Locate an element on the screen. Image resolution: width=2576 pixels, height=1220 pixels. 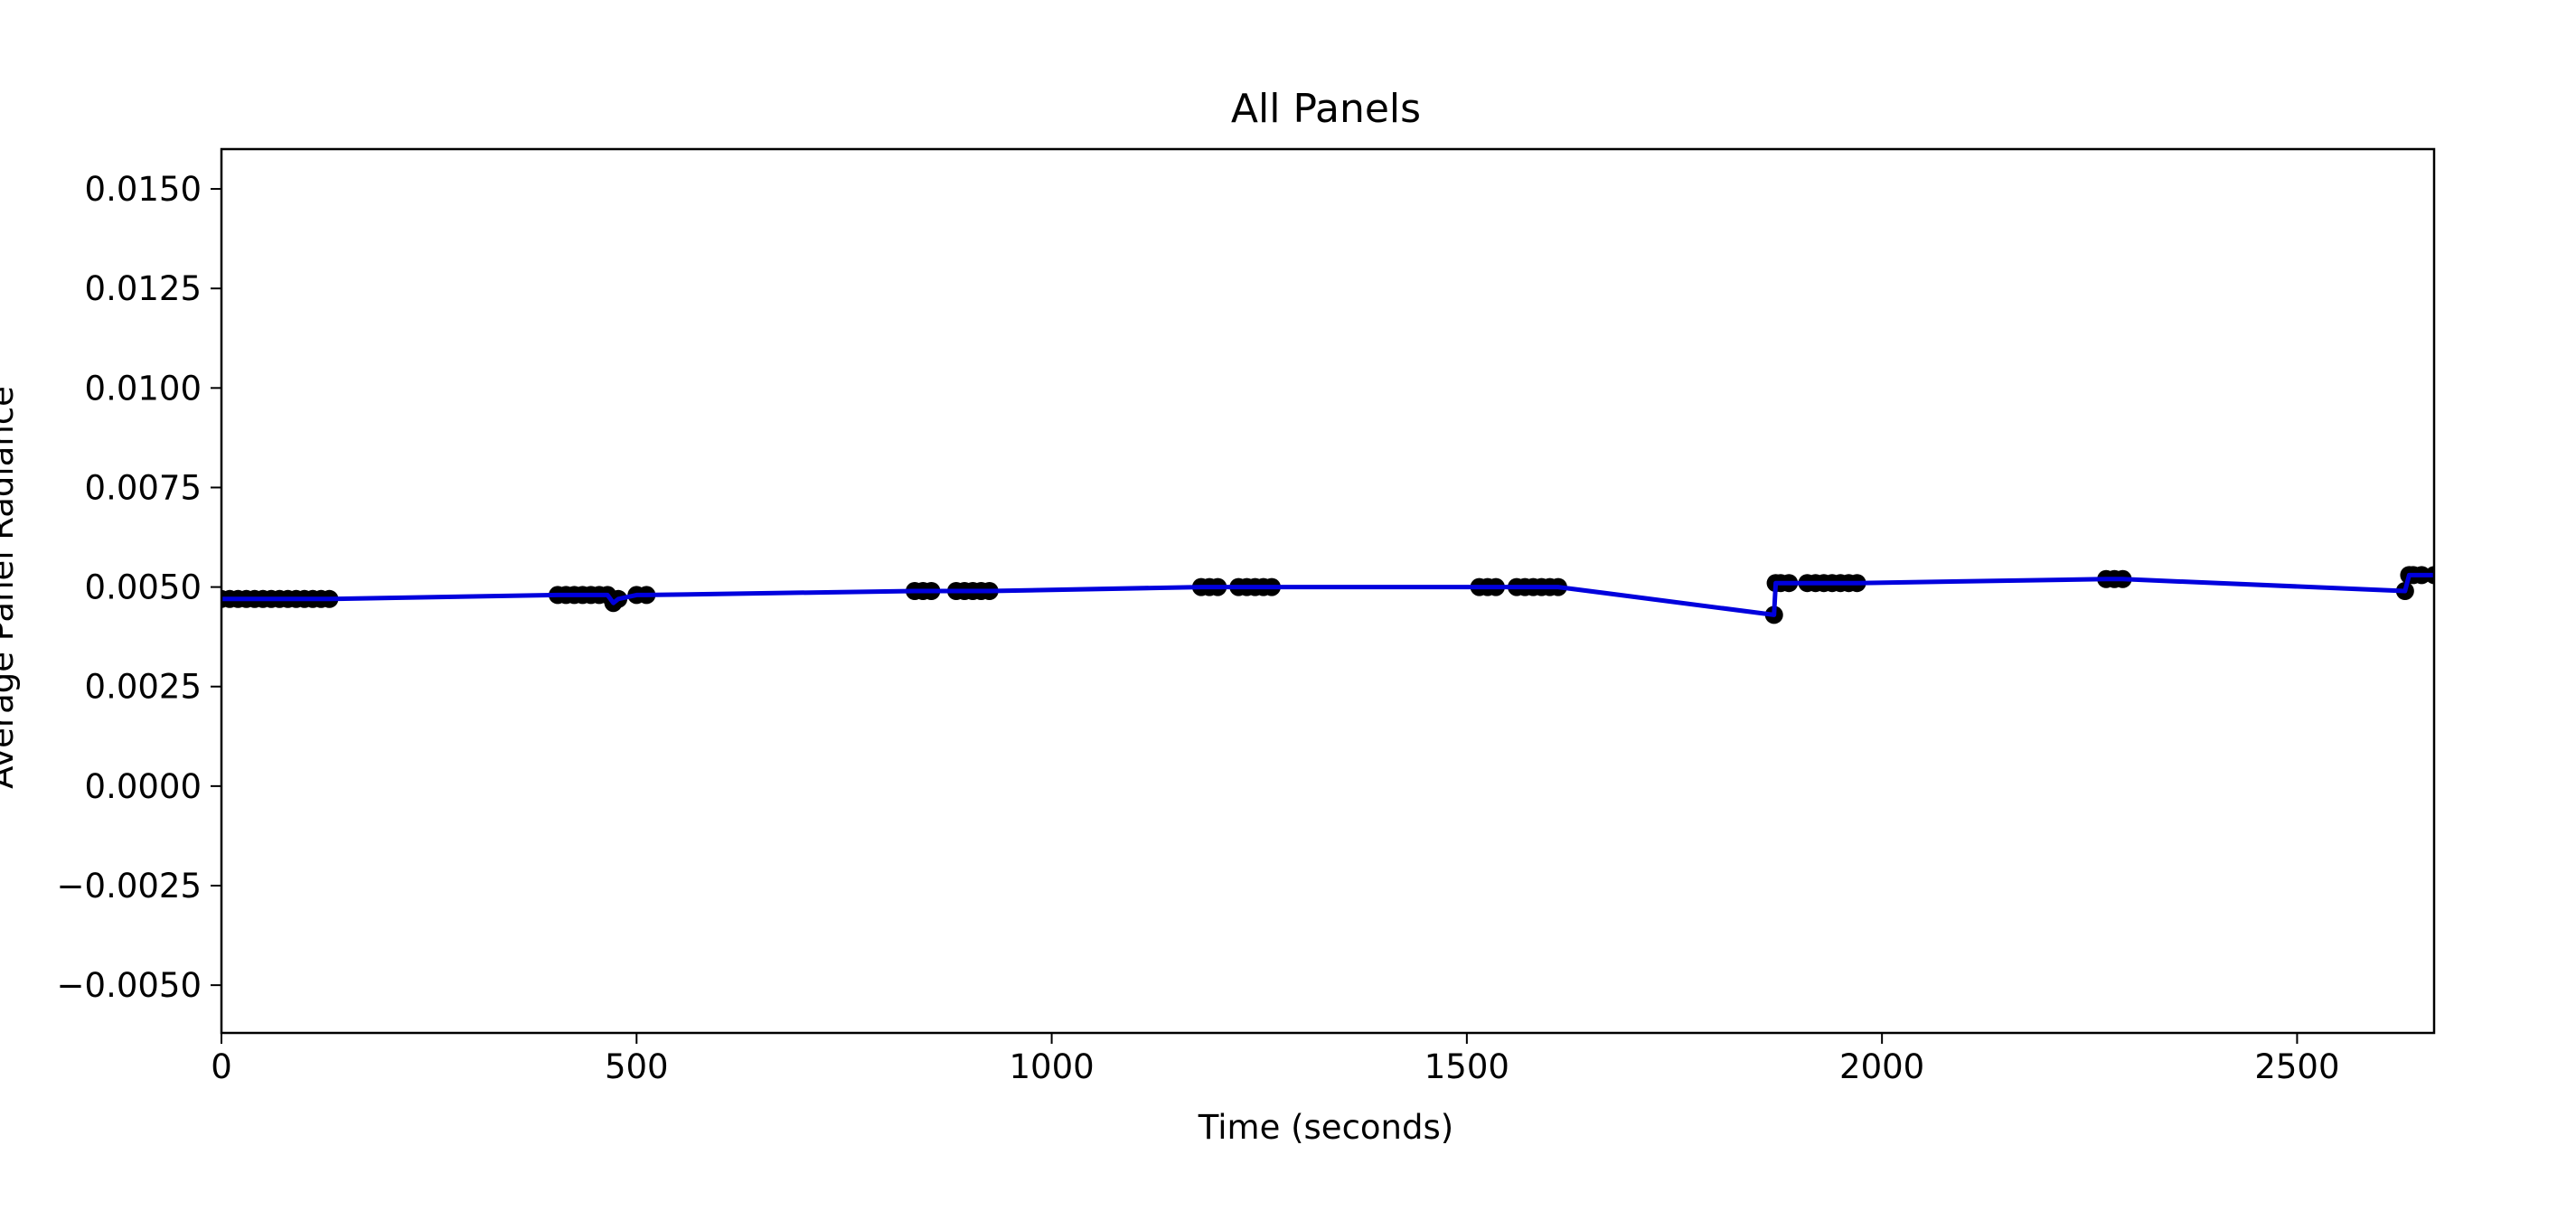
plot-area is located at coordinates (1328, 595).